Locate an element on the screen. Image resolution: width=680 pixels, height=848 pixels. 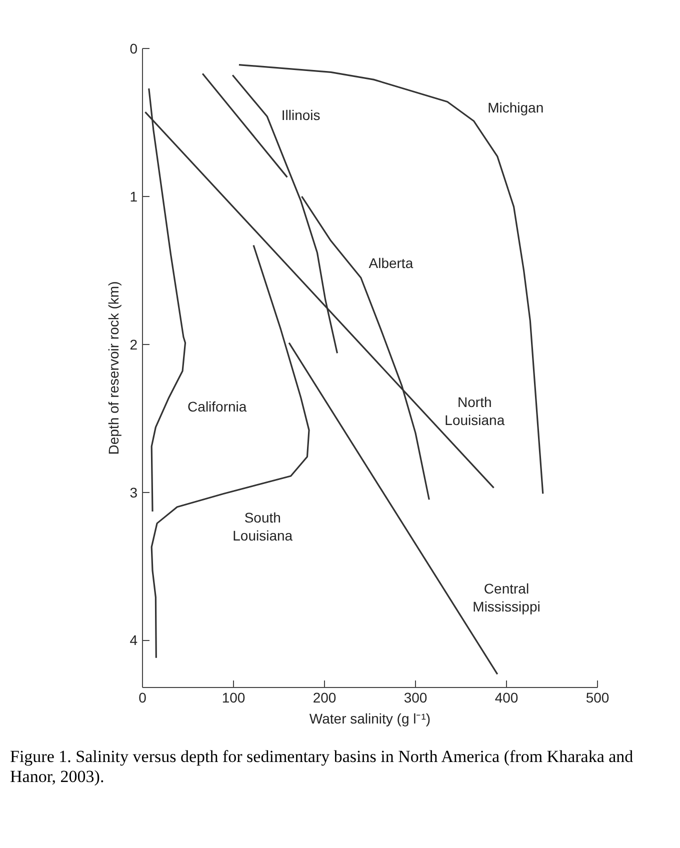
series-label: Central Mississippi is located at coordinates (506, 597).